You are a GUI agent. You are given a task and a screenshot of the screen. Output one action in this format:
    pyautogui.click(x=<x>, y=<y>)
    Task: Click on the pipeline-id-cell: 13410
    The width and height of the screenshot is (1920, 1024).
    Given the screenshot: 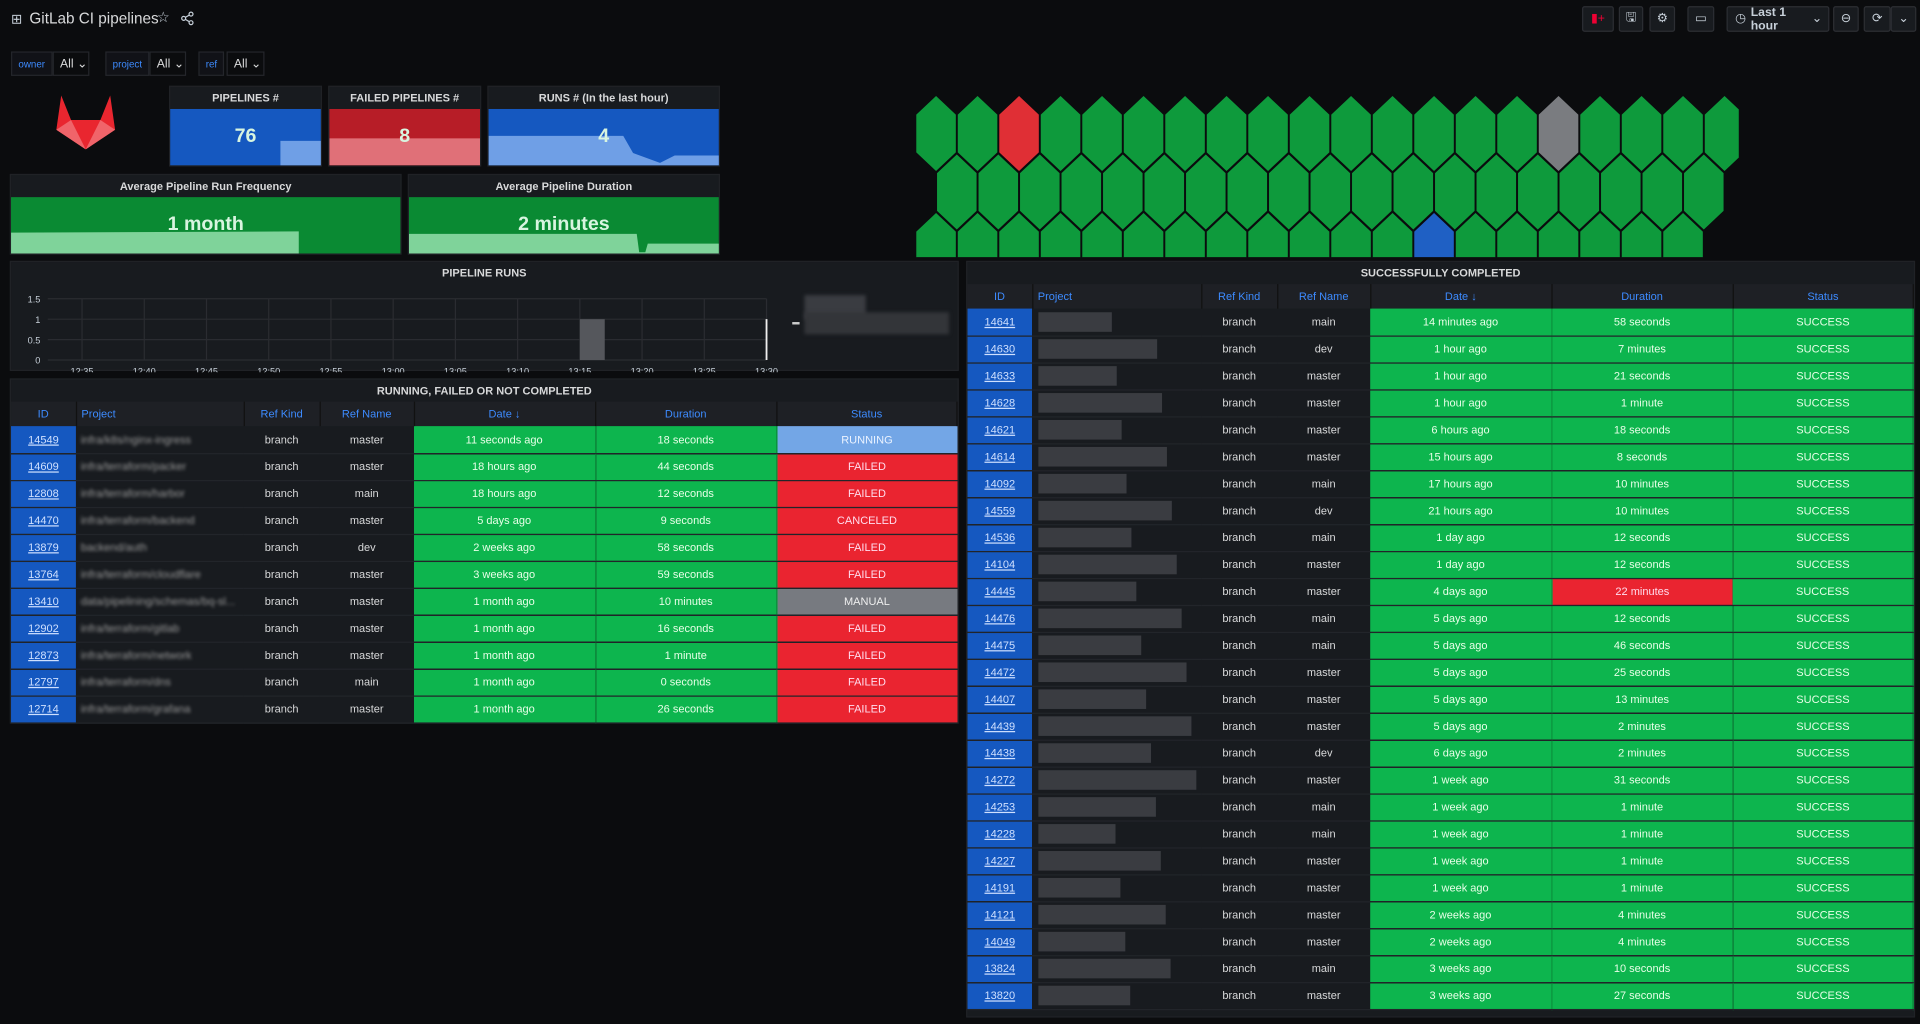 What is the action you would take?
    pyautogui.click(x=43, y=601)
    